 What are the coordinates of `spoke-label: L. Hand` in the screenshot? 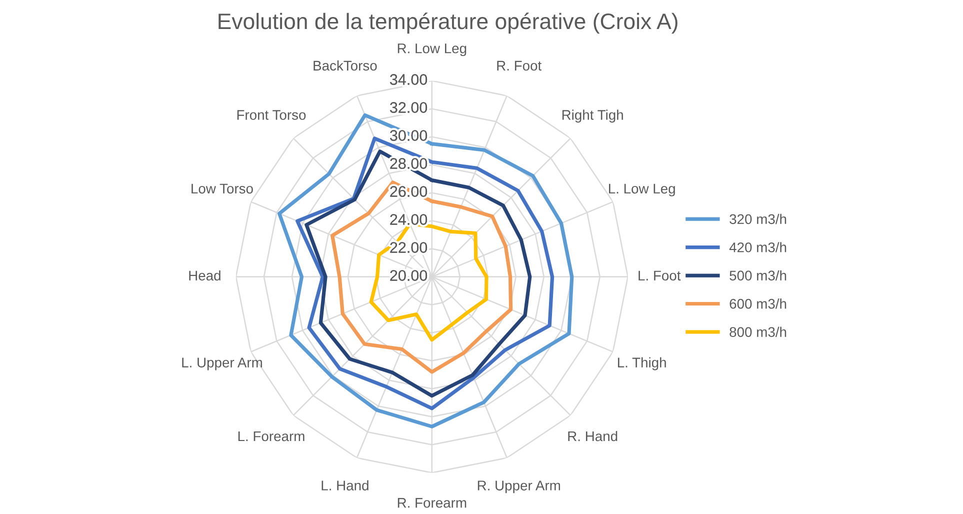 It's located at (345, 485).